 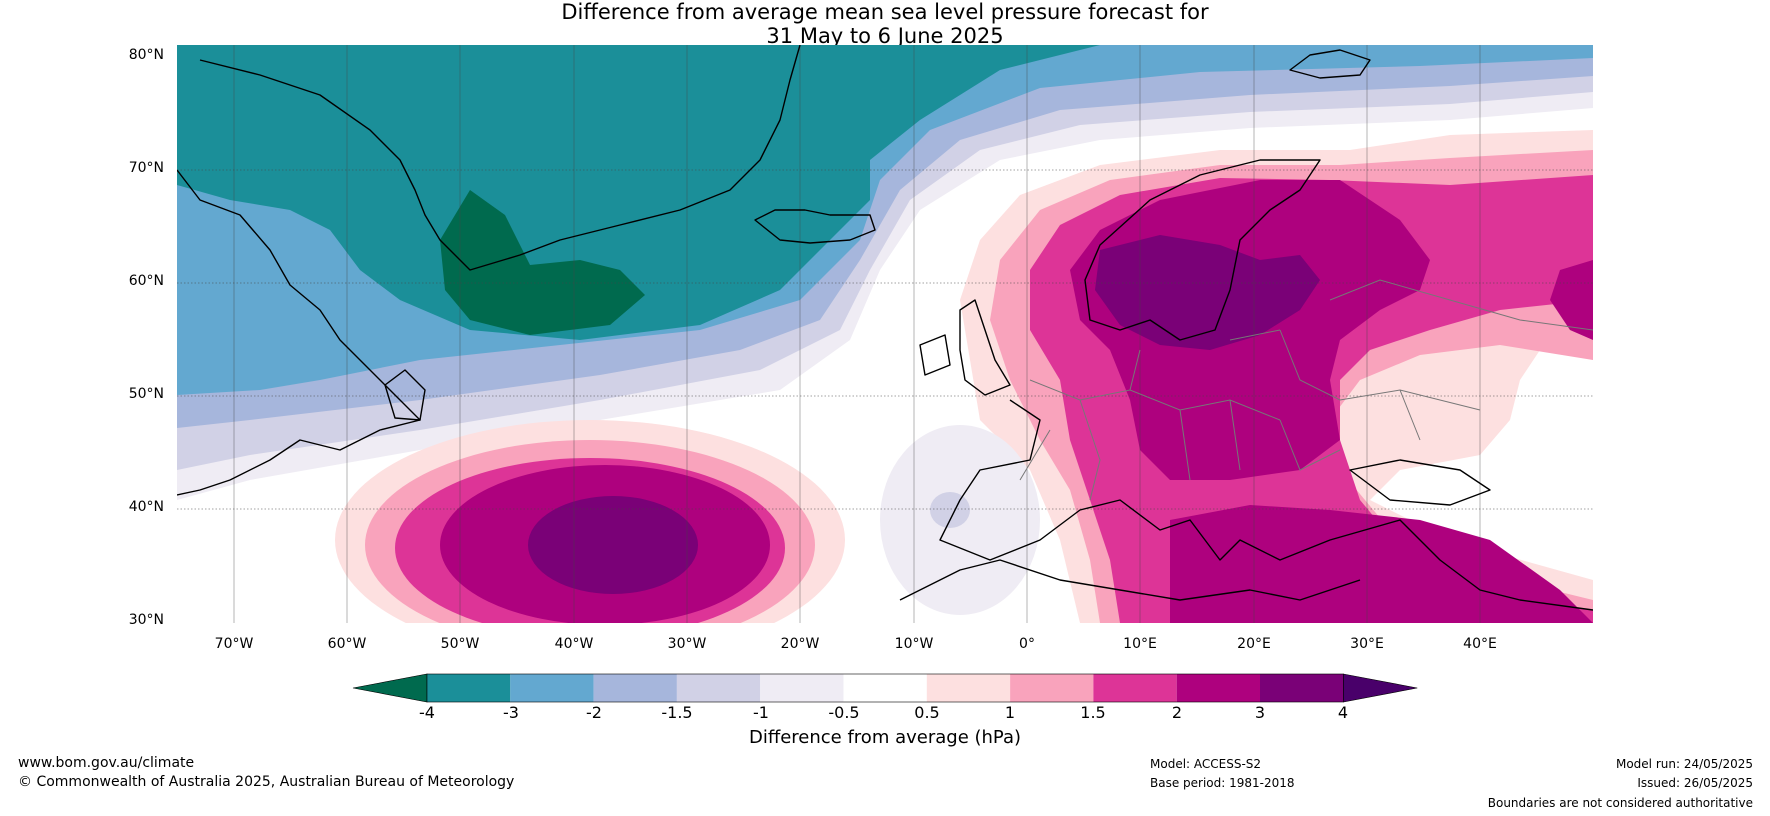 What do you see at coordinates (1480, 644) in the screenshot?
I see `lon-label-40e: 40°E` at bounding box center [1480, 644].